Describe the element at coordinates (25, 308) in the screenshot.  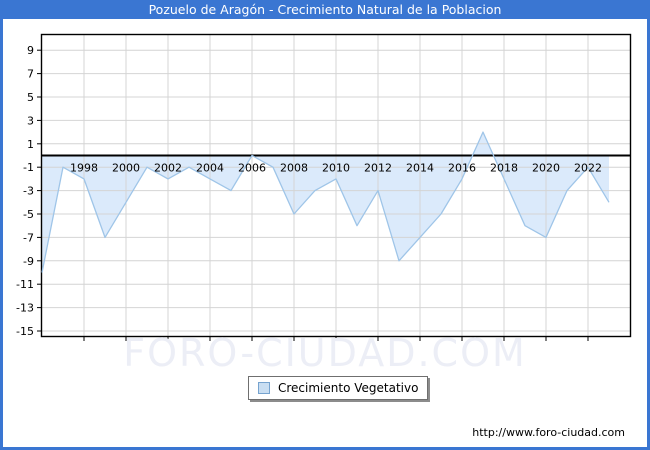
I see `svg-text: -13` at that location.